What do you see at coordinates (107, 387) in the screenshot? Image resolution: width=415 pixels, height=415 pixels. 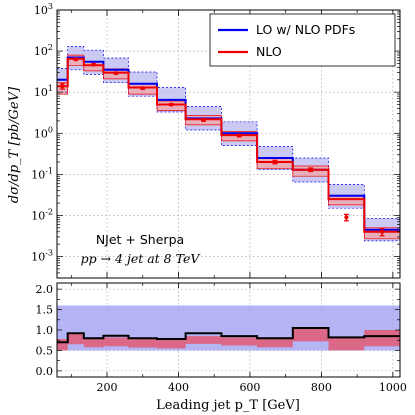 I see `x-tick-label: 200` at bounding box center [107, 387].